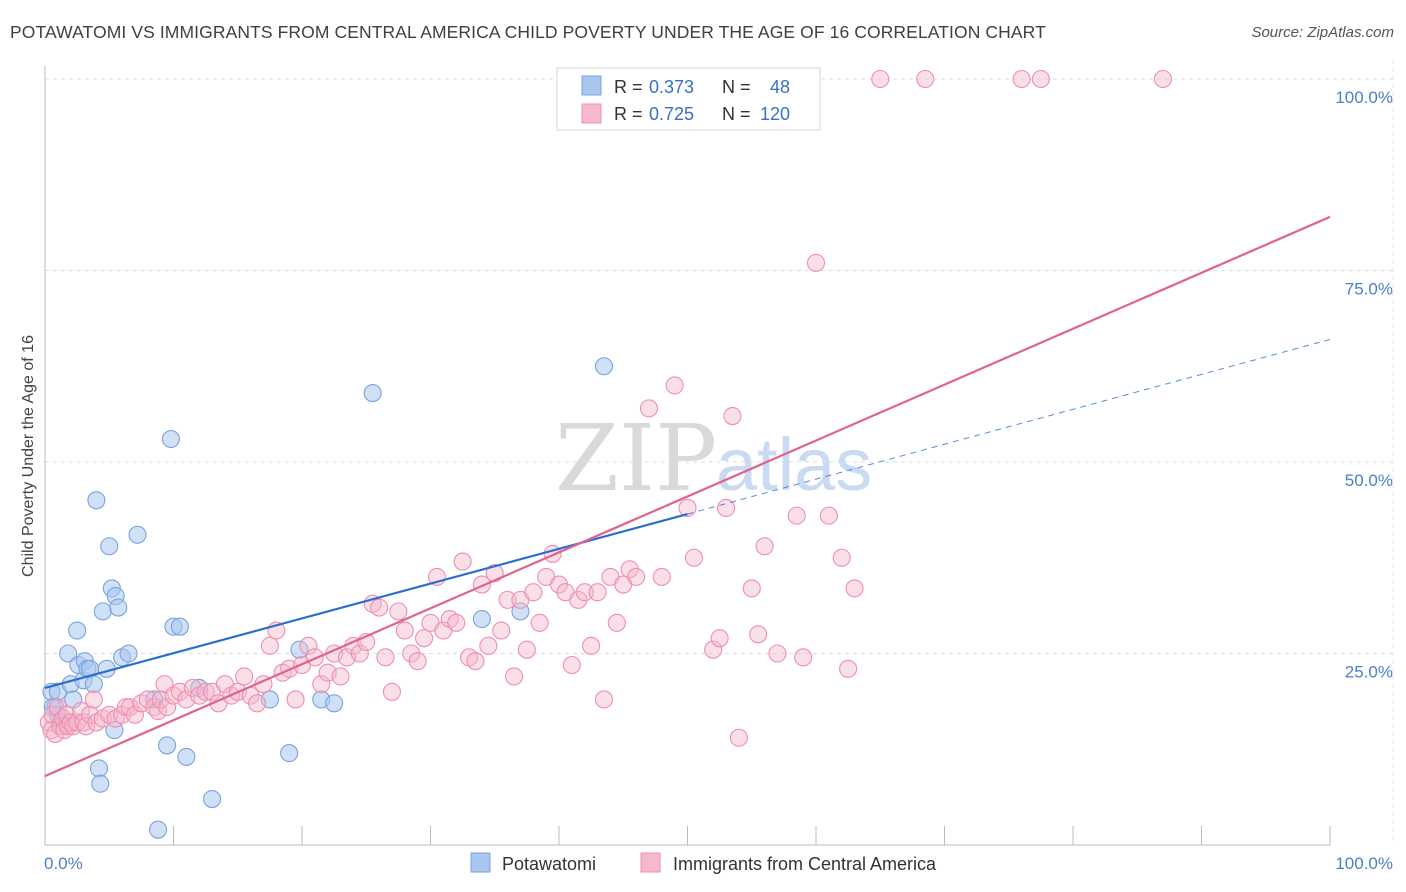  What do you see at coordinates (1369, 672) in the screenshot?
I see `y-tick-label: 25.0%` at bounding box center [1369, 672].